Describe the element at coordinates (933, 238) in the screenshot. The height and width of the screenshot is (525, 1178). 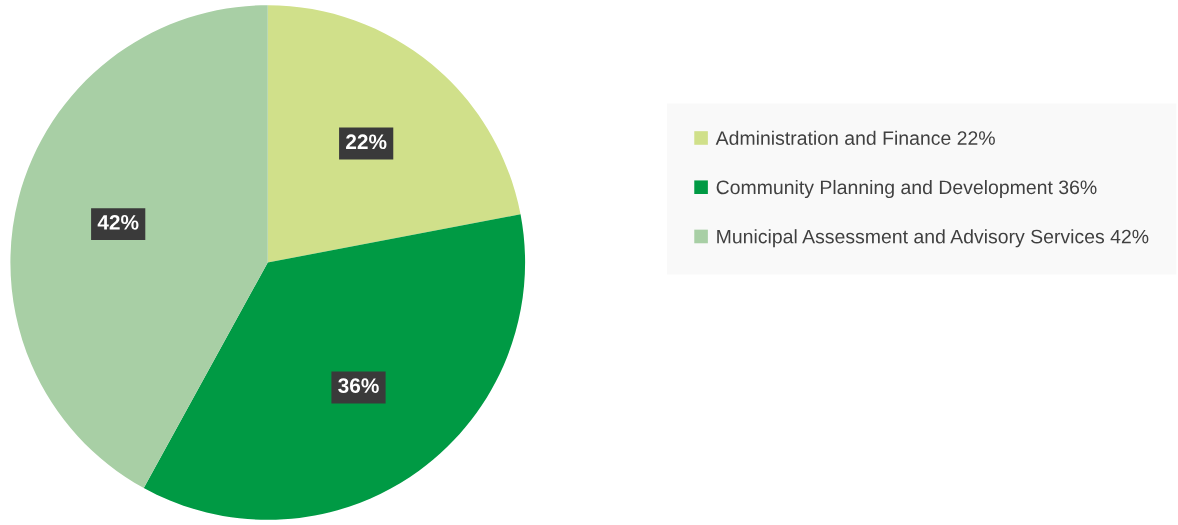
I see `legend-label: Municipal Assessment and Advisory Services 42%` at that location.